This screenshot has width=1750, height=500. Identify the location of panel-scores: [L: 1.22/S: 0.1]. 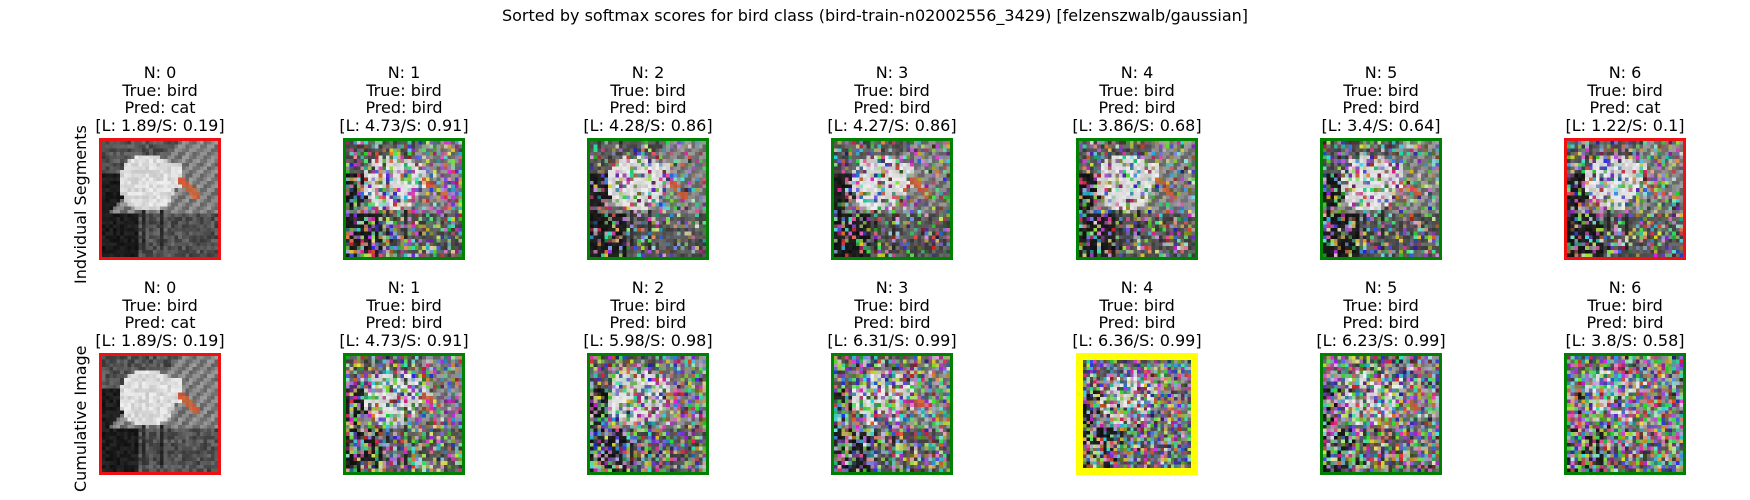
(1625, 125).